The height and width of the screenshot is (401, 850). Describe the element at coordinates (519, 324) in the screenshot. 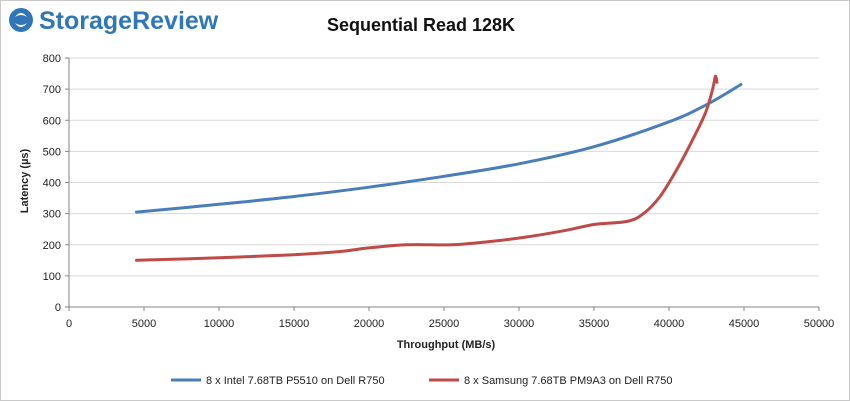

I see `x-tick-label: 30000` at that location.